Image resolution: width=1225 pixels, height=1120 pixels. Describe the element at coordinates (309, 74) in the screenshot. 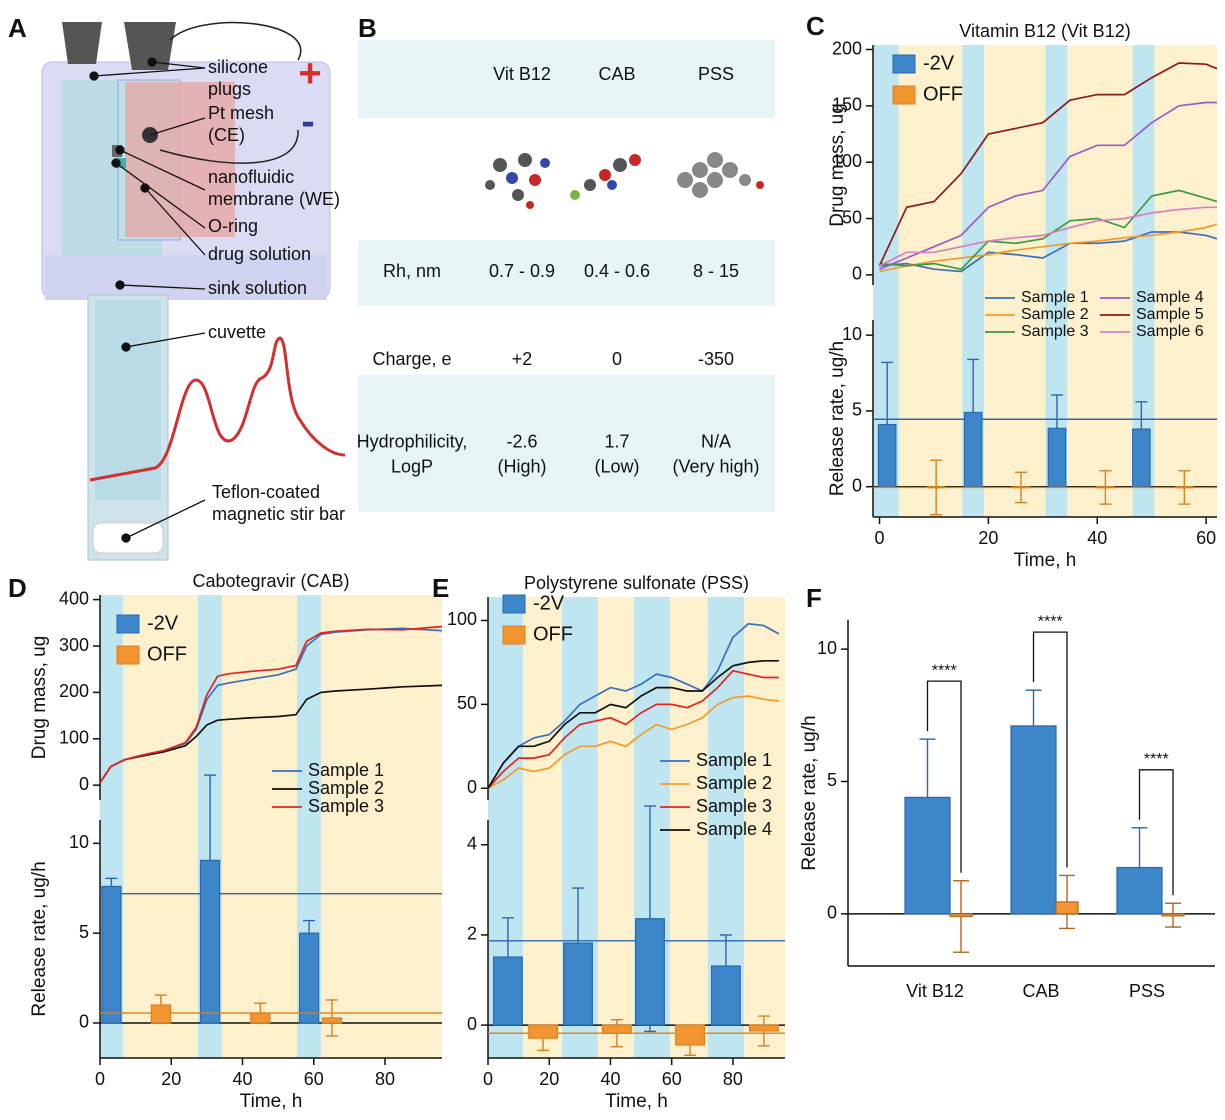

I see `polarity-plus: +` at that location.